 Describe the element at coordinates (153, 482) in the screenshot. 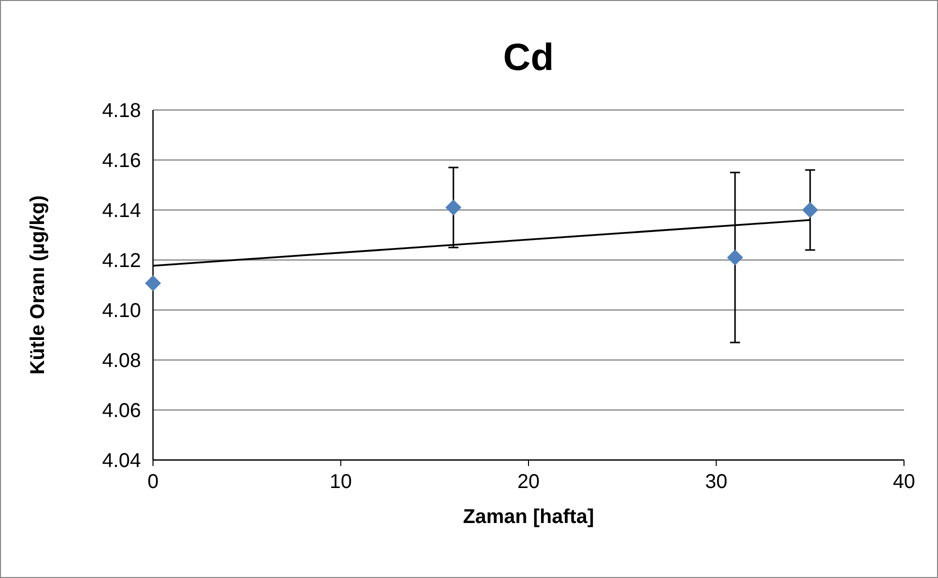

I see `x-tick-label: 0` at that location.